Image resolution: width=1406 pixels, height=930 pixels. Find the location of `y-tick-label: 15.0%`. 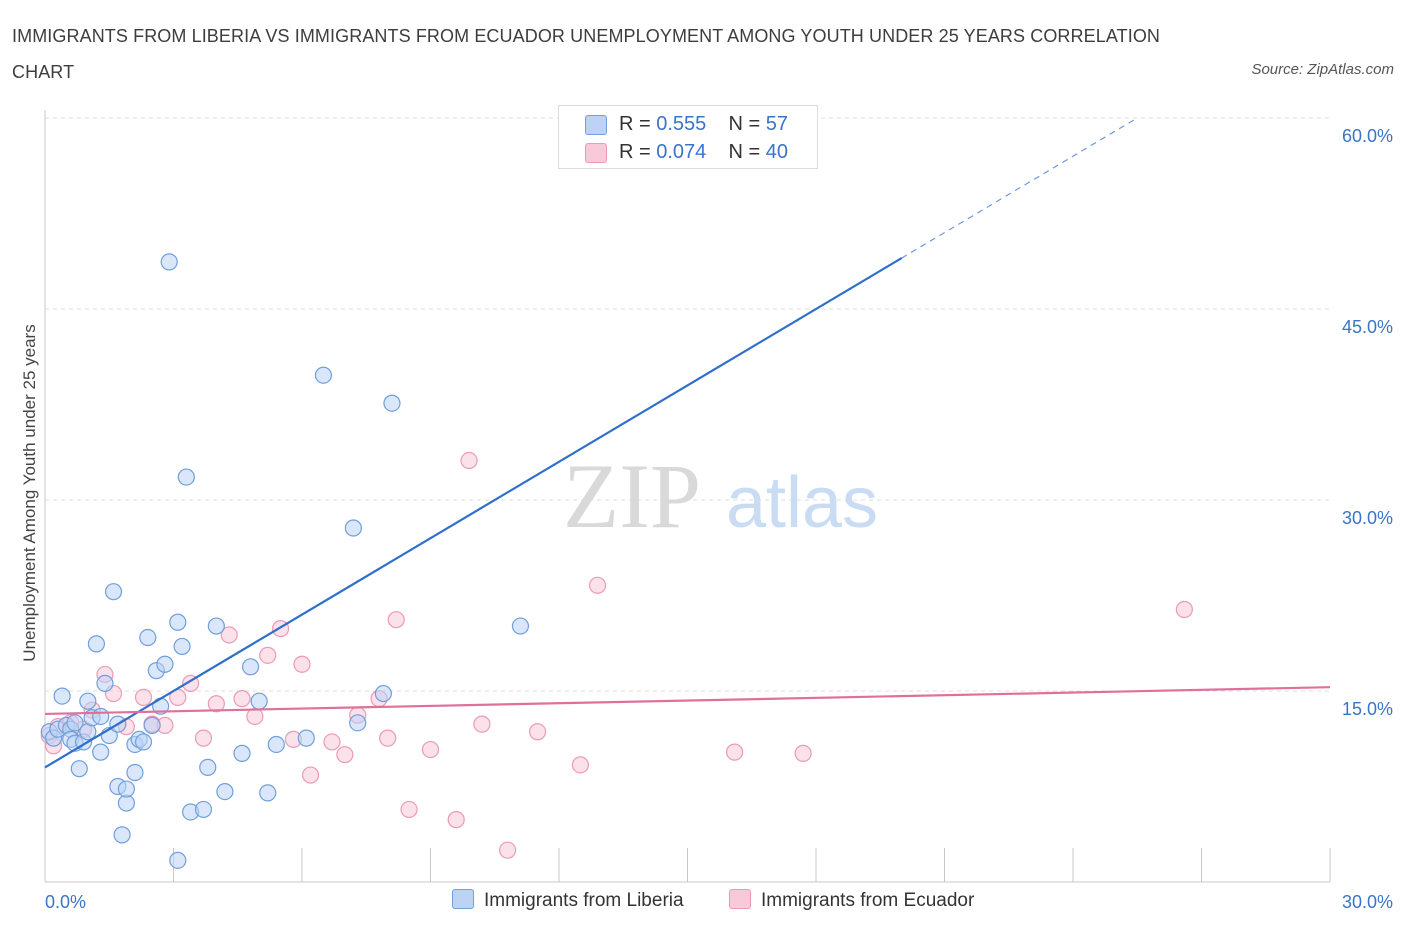

y-tick-label: 15.0% is located at coordinates (1367, 709).